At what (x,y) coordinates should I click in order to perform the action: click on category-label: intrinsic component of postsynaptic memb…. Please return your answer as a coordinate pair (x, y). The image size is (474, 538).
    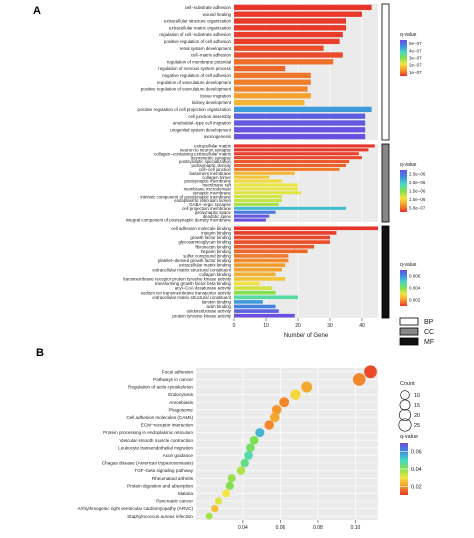
    Looking at the image, I should click on (185, 196).